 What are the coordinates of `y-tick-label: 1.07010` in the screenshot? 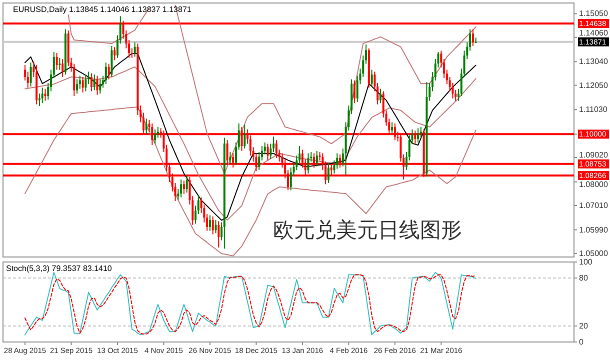 It's located at (593, 205).